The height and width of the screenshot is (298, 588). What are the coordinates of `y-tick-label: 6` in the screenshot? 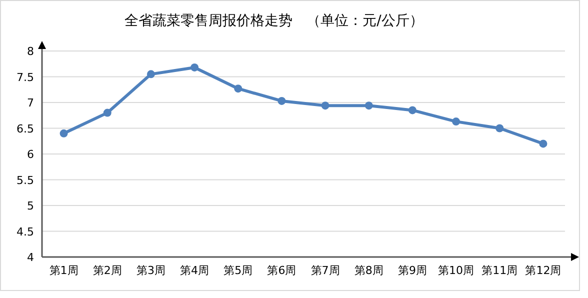 It's located at (30, 154).